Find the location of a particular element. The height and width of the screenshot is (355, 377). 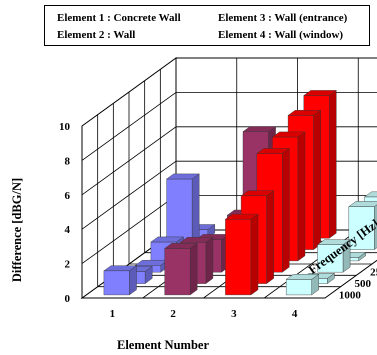

z-tick-label: 500 is located at coordinates (363, 284).